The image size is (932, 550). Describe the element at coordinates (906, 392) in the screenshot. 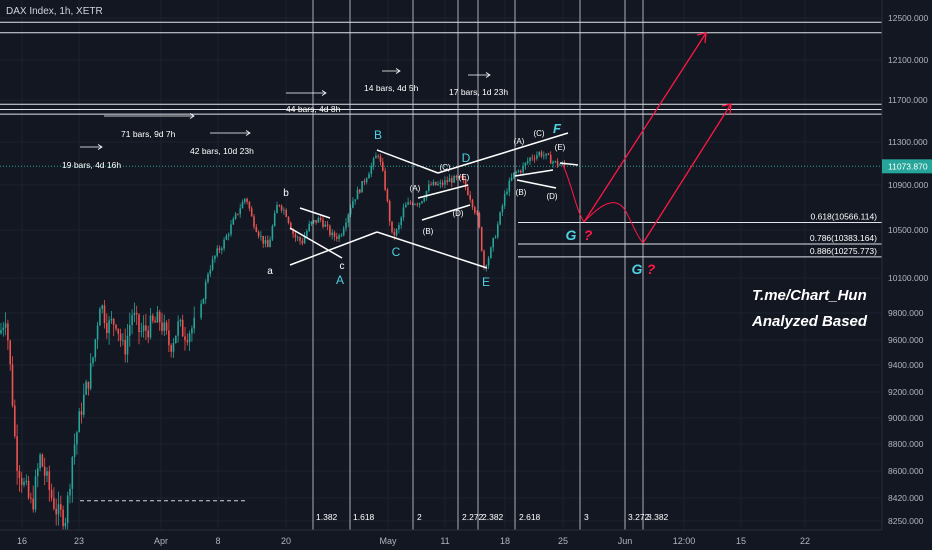

I see `price-tick-label: 9200.000` at that location.